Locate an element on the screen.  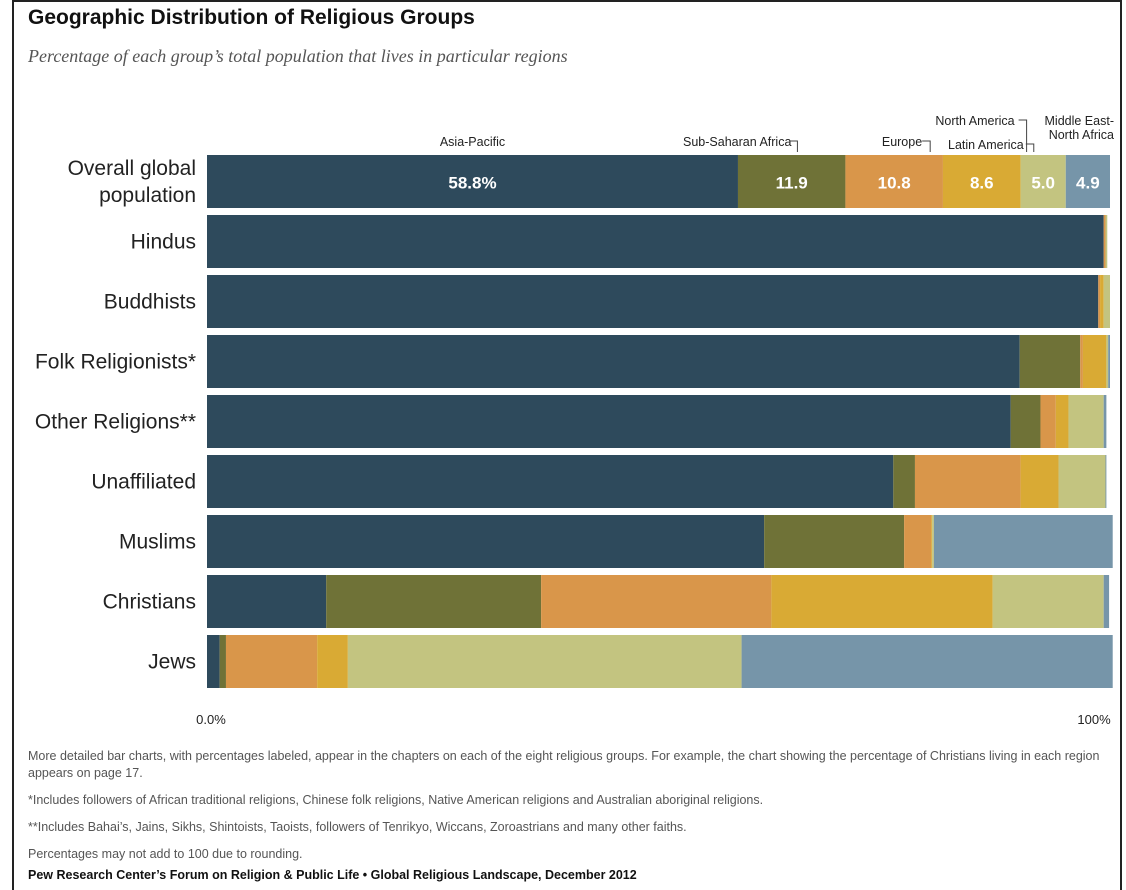
bar-jews-asia-pacific is located at coordinates (213, 661).